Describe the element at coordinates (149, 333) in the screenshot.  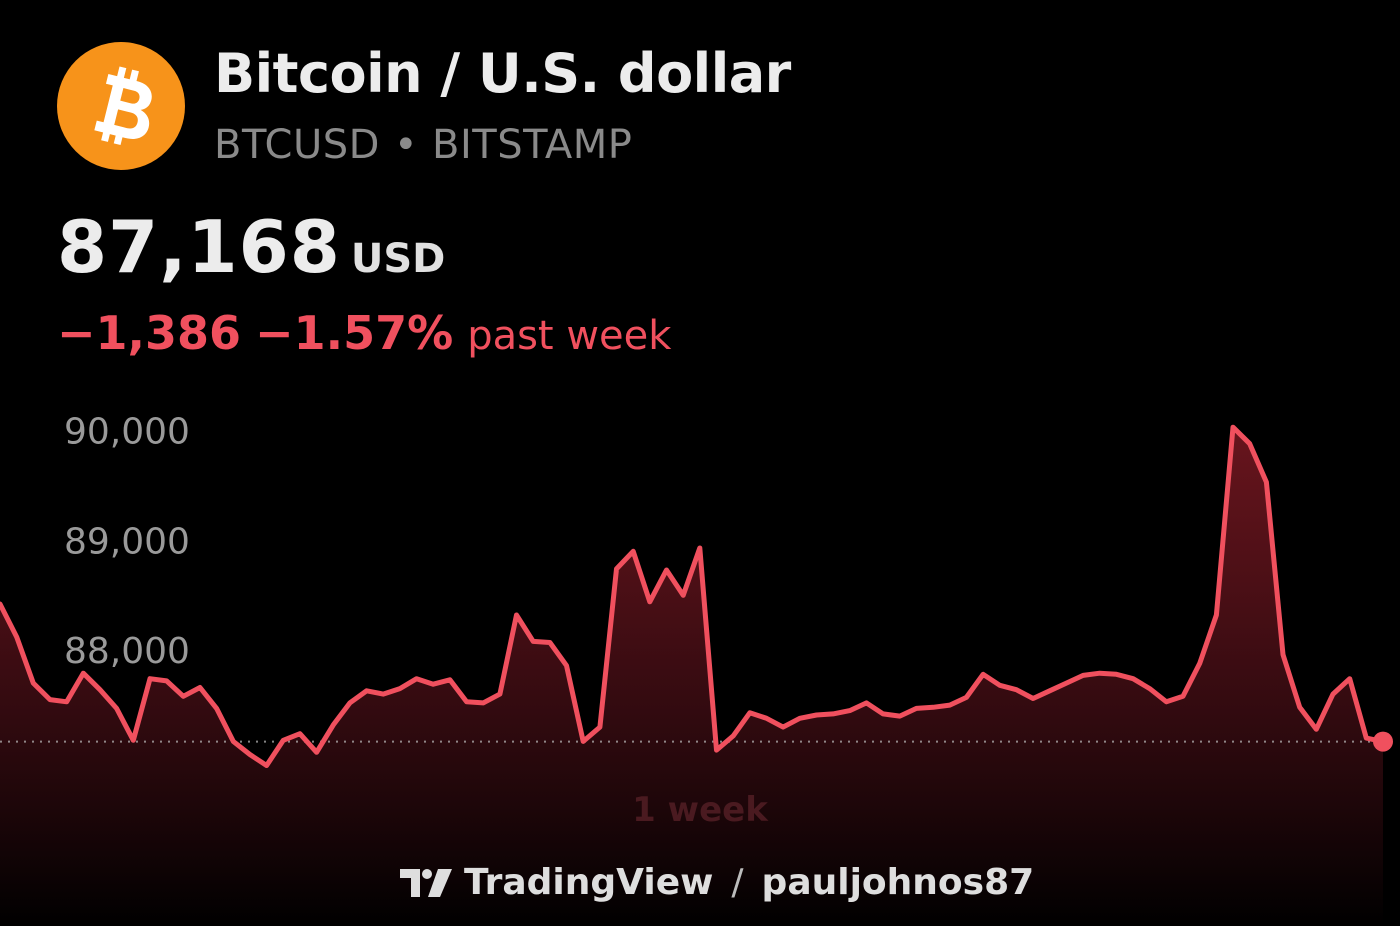
I see `change-absolute: −1,386` at that location.